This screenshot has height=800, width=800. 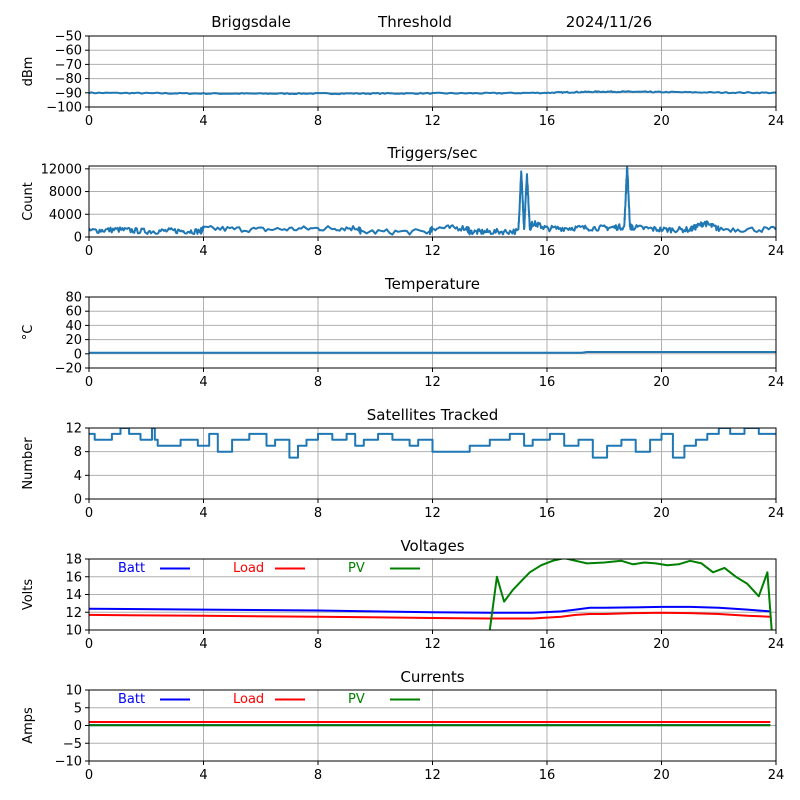 I want to click on y-tick-label: −10, so click(x=68, y=762).